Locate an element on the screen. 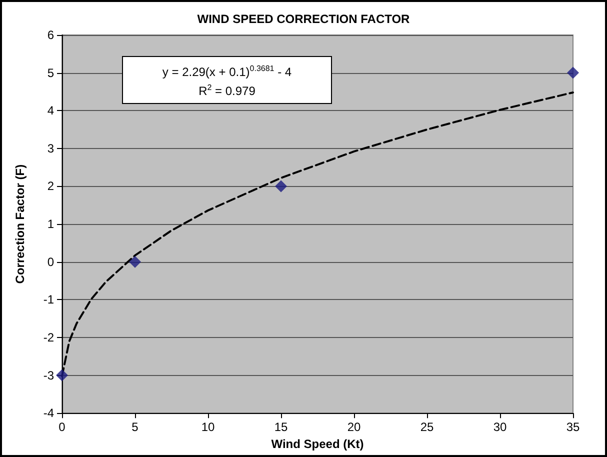 This screenshot has height=457, width=607. x-axis-title: Wind Speed (Kt) is located at coordinates (317, 444).